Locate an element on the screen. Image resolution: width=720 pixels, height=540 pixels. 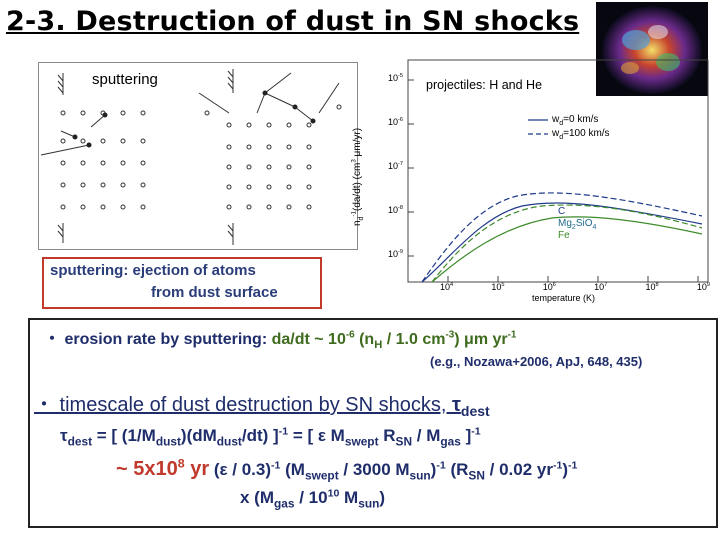
plot-xlabel: temperature (K) is located at coordinates (564, 298).